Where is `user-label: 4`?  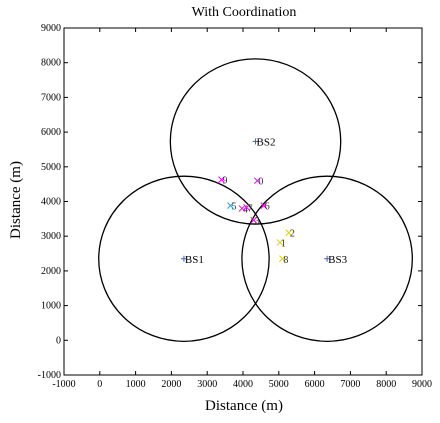
user-label: 4 is located at coordinates (245, 209).